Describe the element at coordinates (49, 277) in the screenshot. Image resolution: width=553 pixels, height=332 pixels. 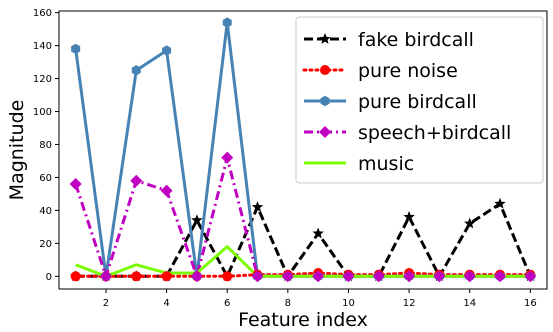
I see `y-tick-label: 0` at that location.